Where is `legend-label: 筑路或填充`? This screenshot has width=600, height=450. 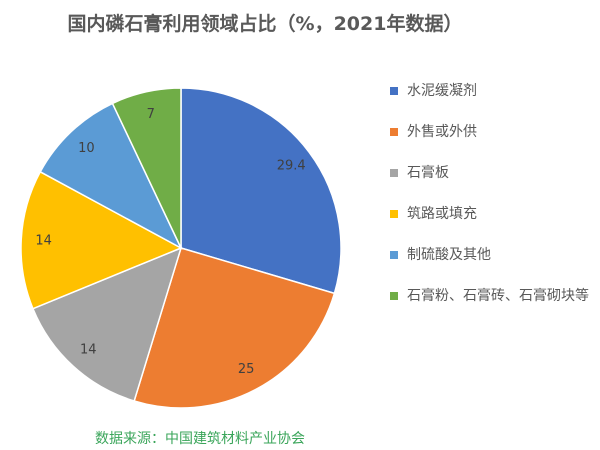 legend-label: 筑路或填充 is located at coordinates (442, 214).